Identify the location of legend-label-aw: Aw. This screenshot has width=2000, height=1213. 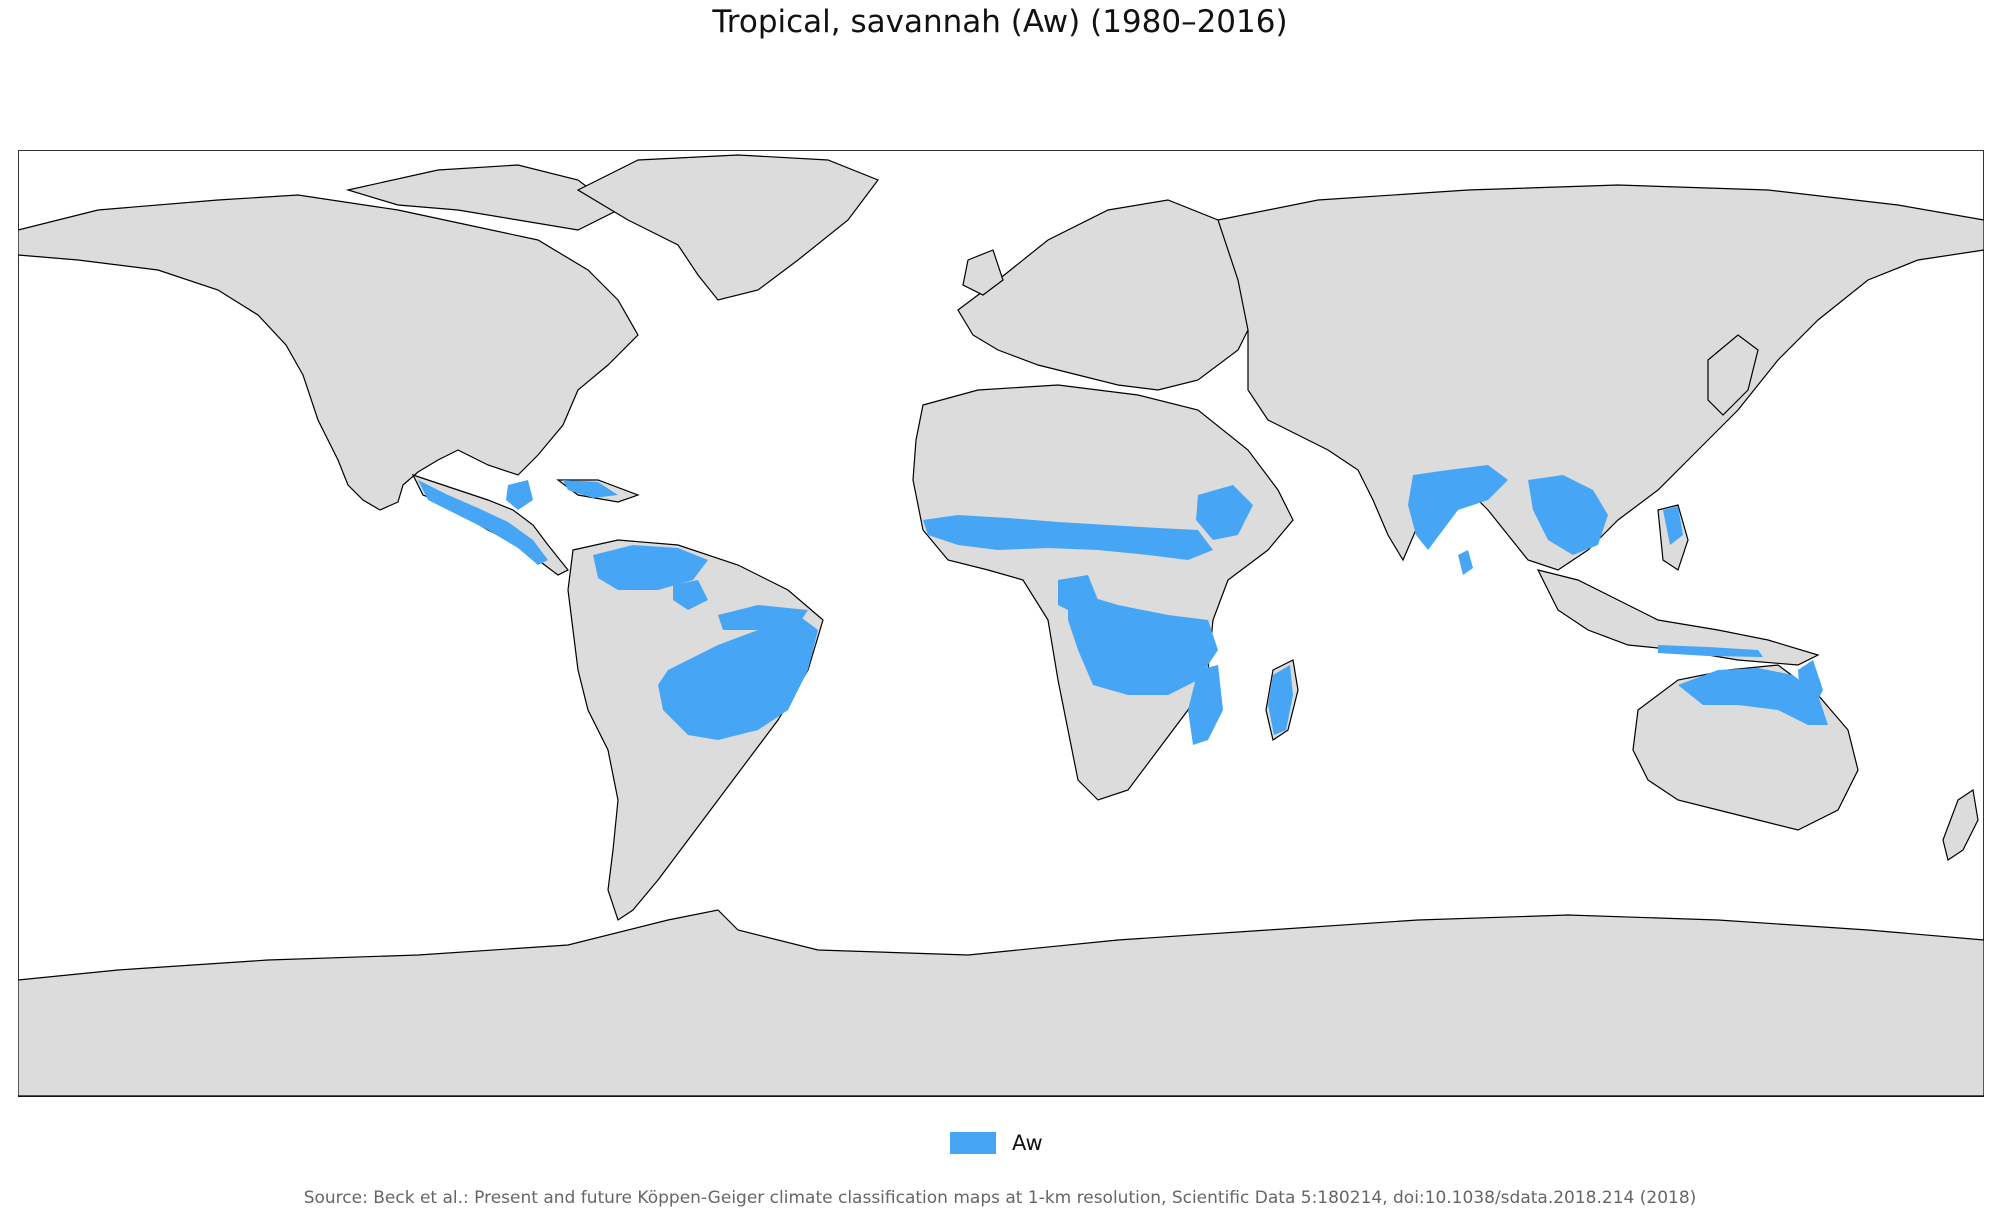
(1027, 1143).